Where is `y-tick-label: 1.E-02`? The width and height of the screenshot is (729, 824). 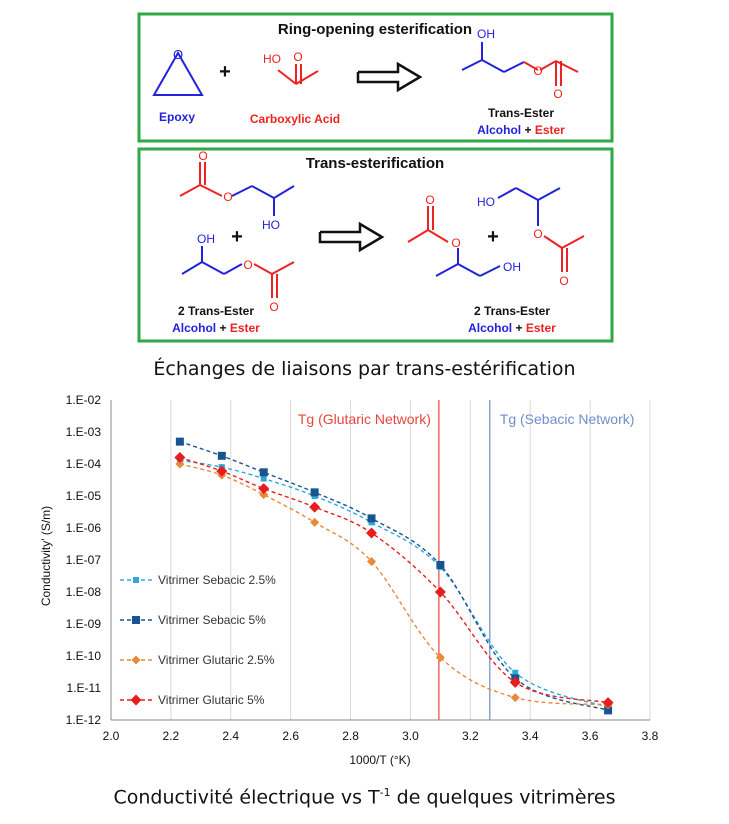
y-tick-label: 1.E-02 is located at coordinates (84, 400).